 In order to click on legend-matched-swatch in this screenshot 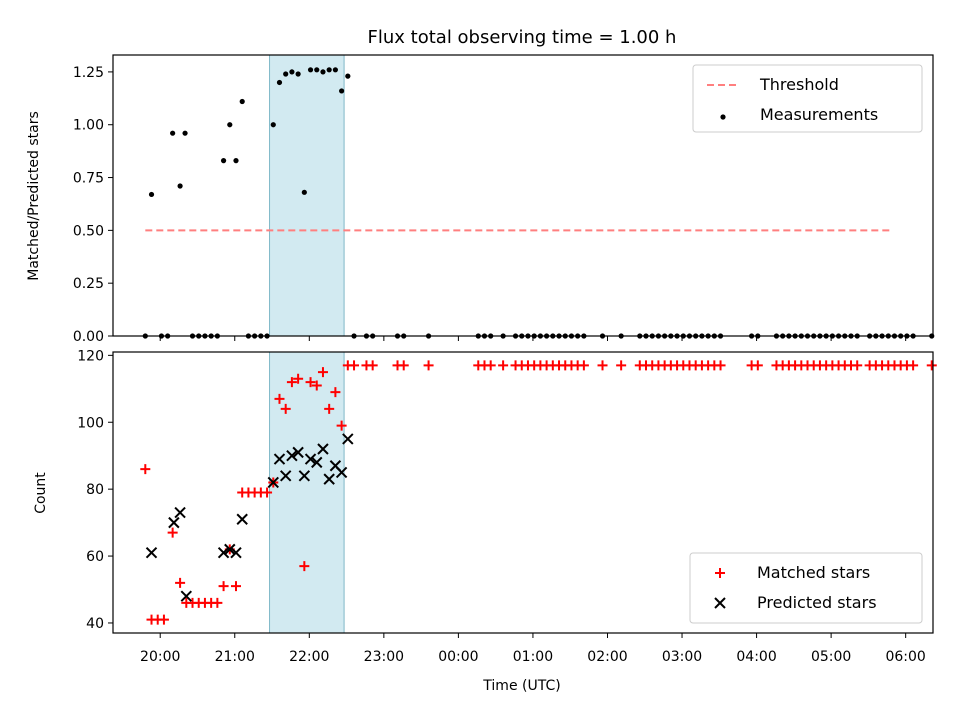, I will do `click(720, 573)`.